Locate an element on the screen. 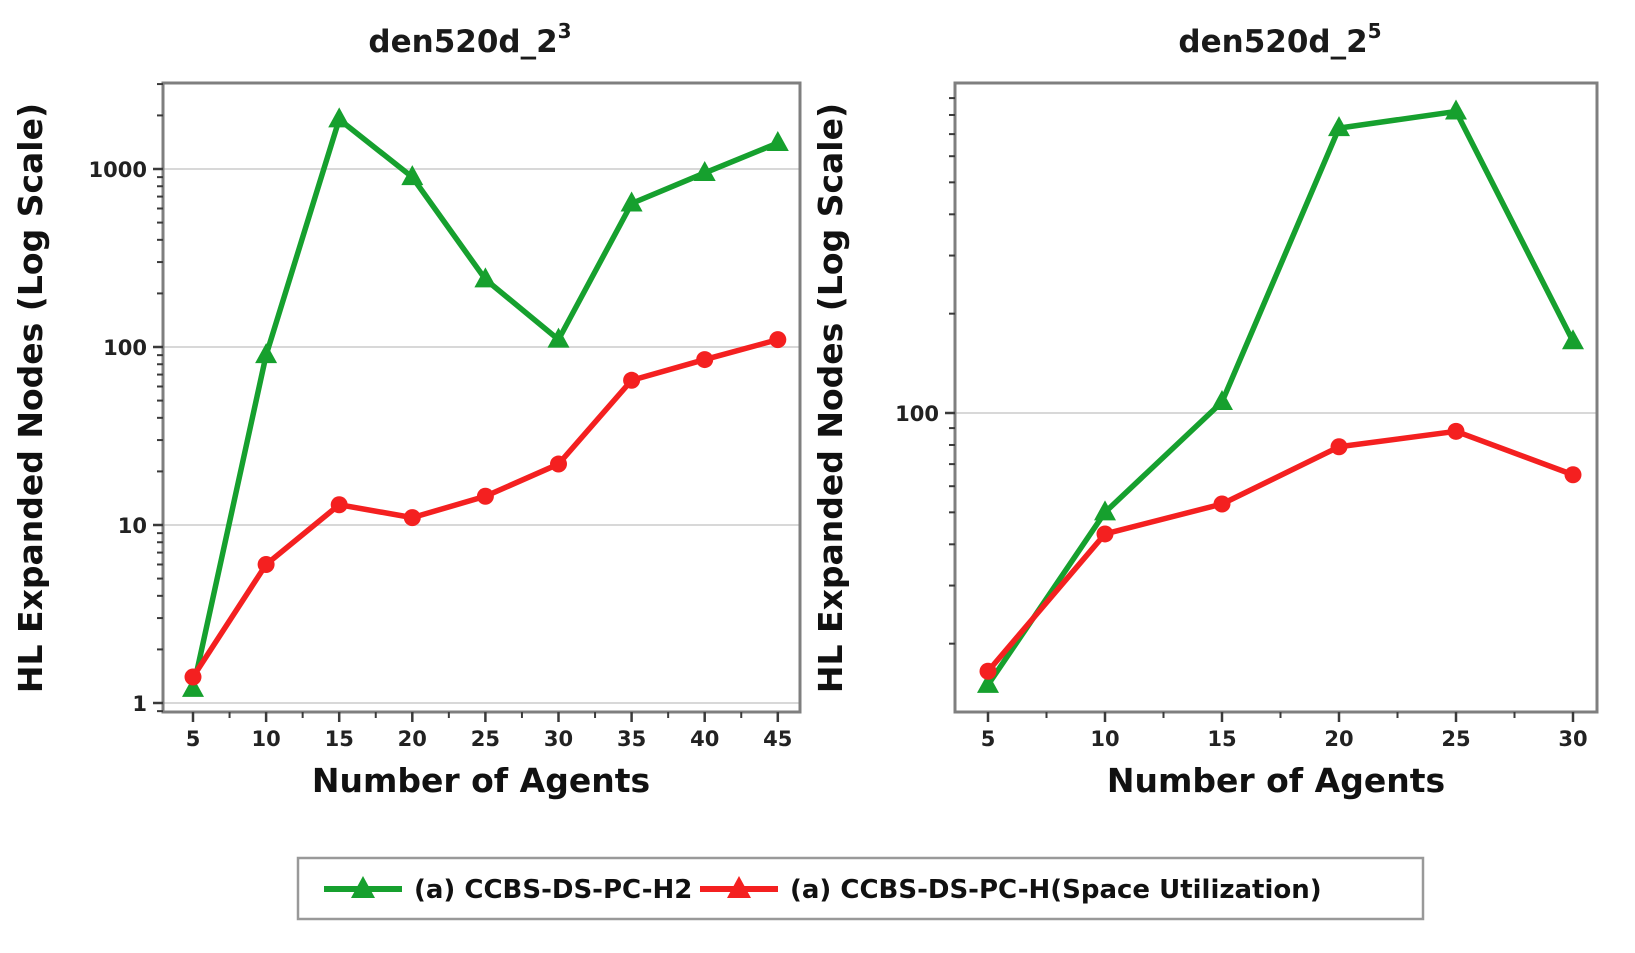 Image resolution: width=1635 pixels, height=953 pixels. right-x-axis-label: Number of Agents is located at coordinates (1276, 780).